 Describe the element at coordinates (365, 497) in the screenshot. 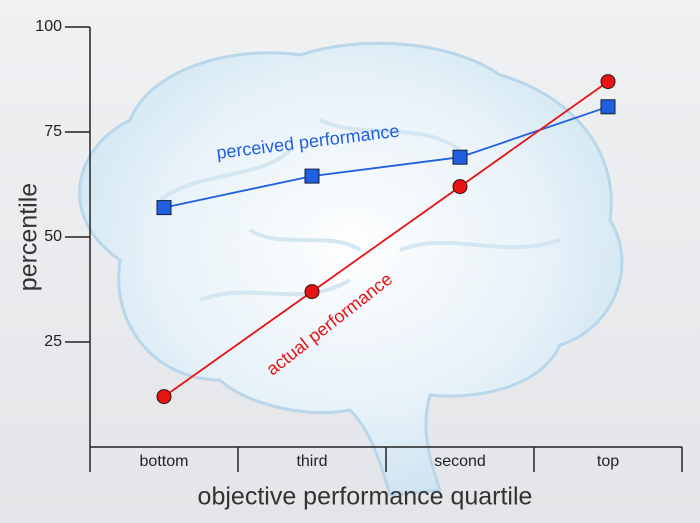

I see `x-axis-title: objective performance quartile` at that location.